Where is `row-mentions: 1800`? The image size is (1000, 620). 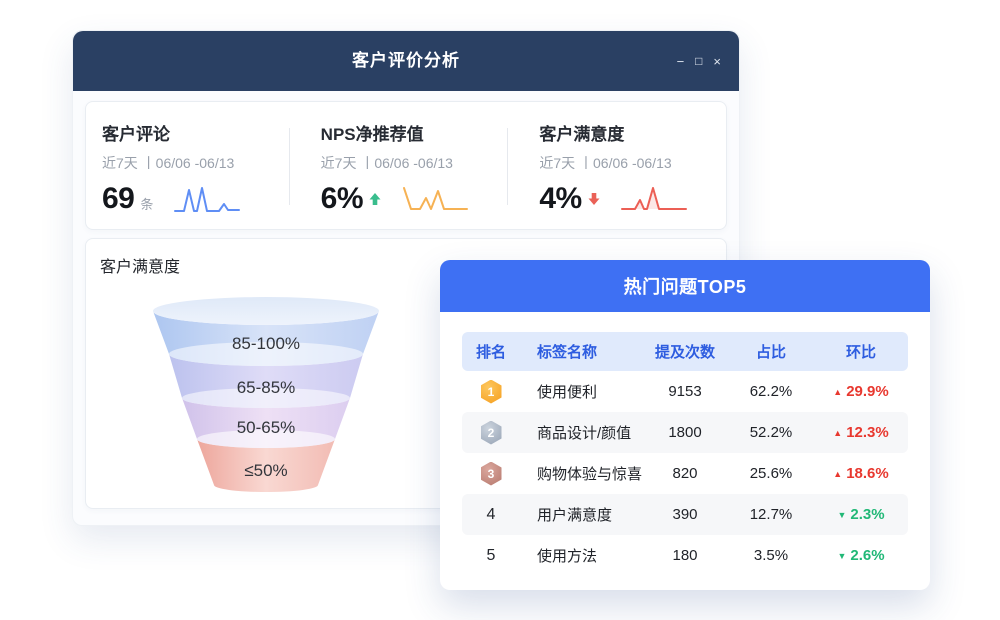 row-mentions: 1800 is located at coordinates (685, 432).